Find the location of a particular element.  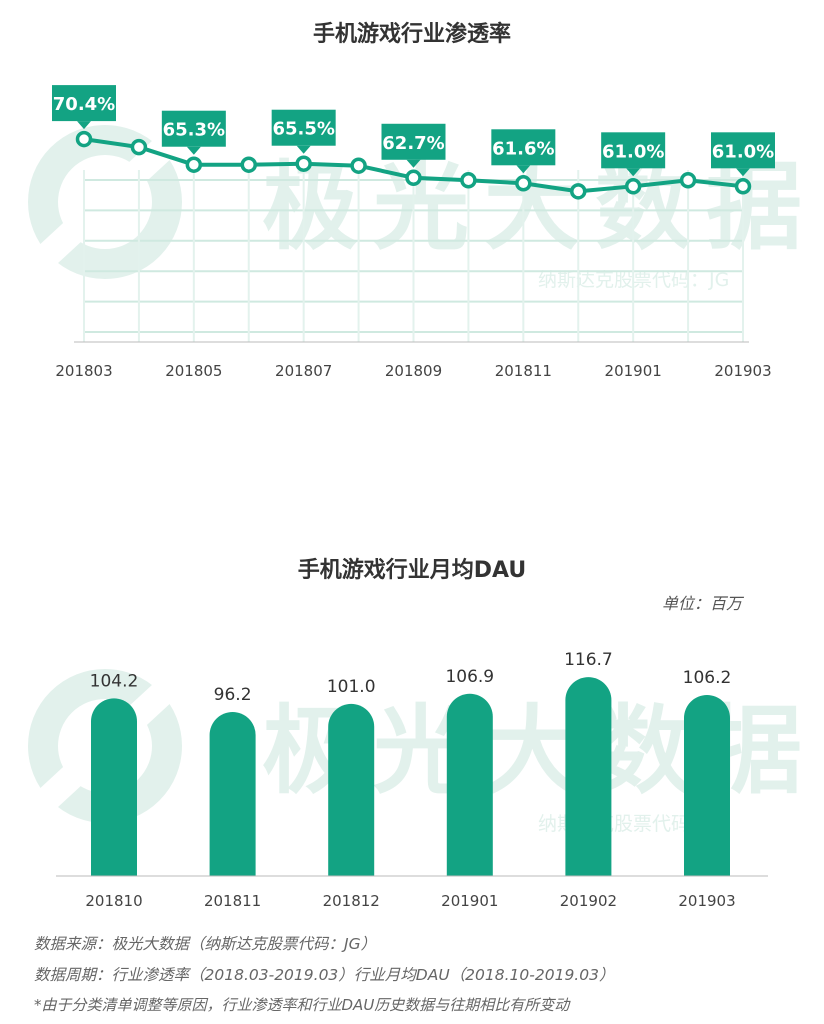

data-label-text: 65.3% is located at coordinates (194, 130).